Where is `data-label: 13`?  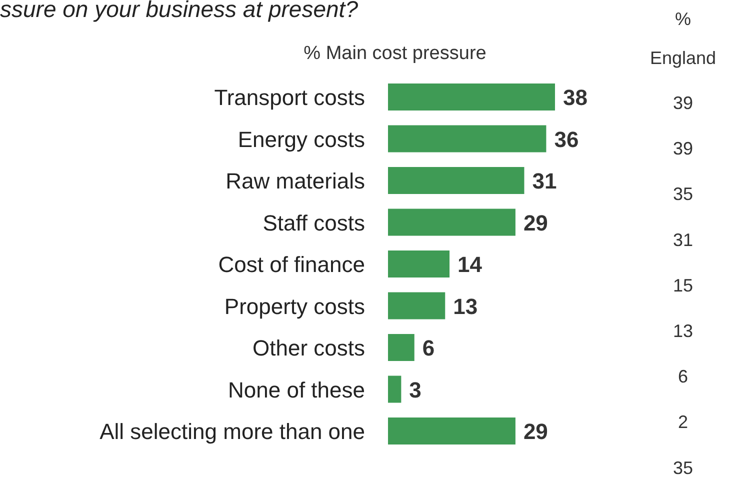 data-label: 13 is located at coordinates (465, 306).